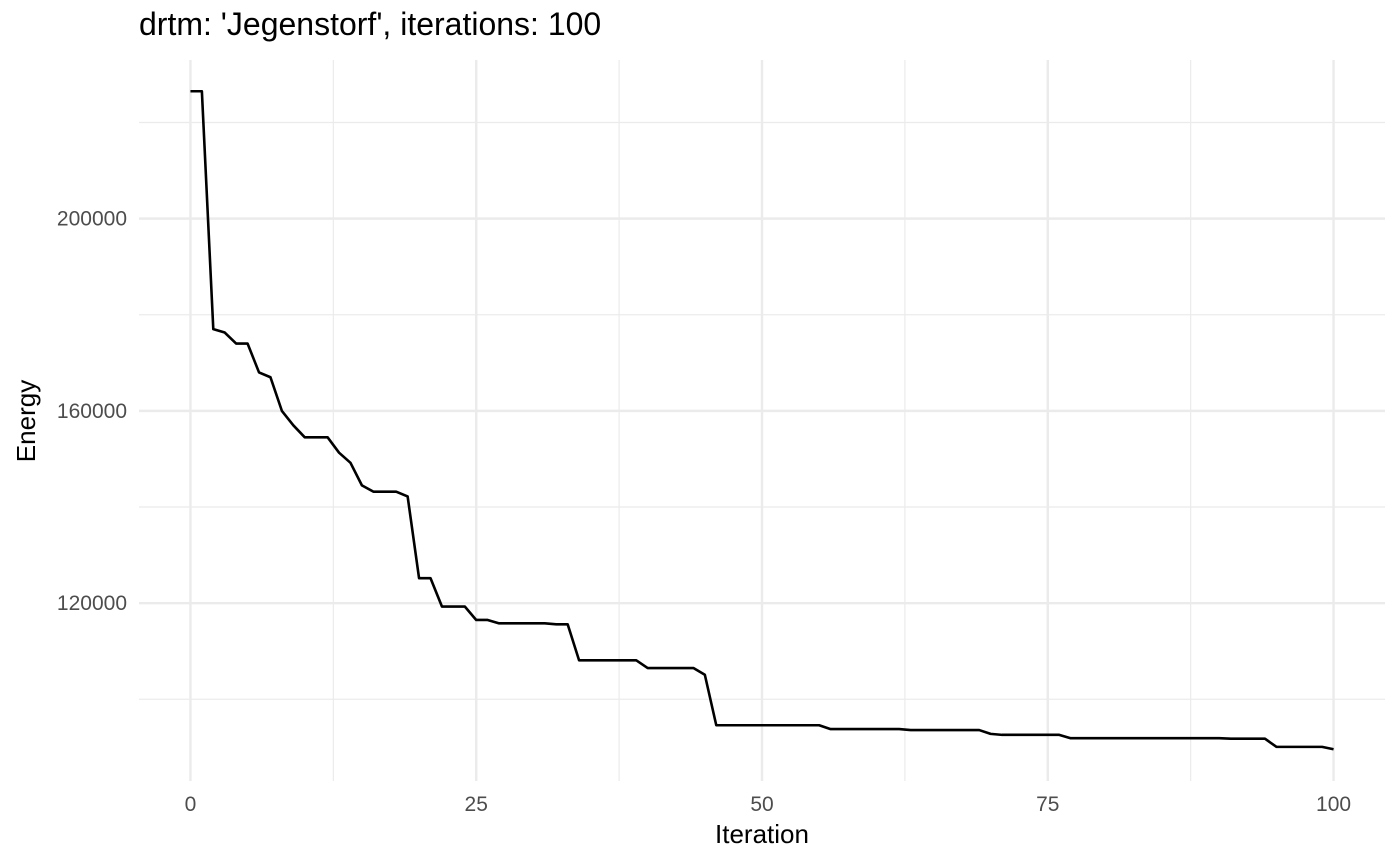 The height and width of the screenshot is (865, 1400). Describe the element at coordinates (1047, 804) in the screenshot. I see `x-tick-label: 75` at that location.